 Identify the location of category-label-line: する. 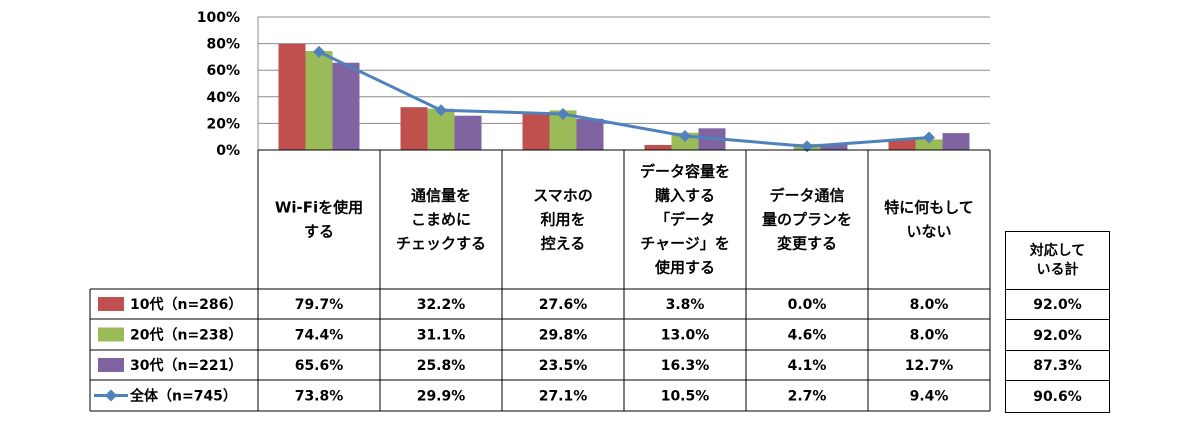
(319, 232).